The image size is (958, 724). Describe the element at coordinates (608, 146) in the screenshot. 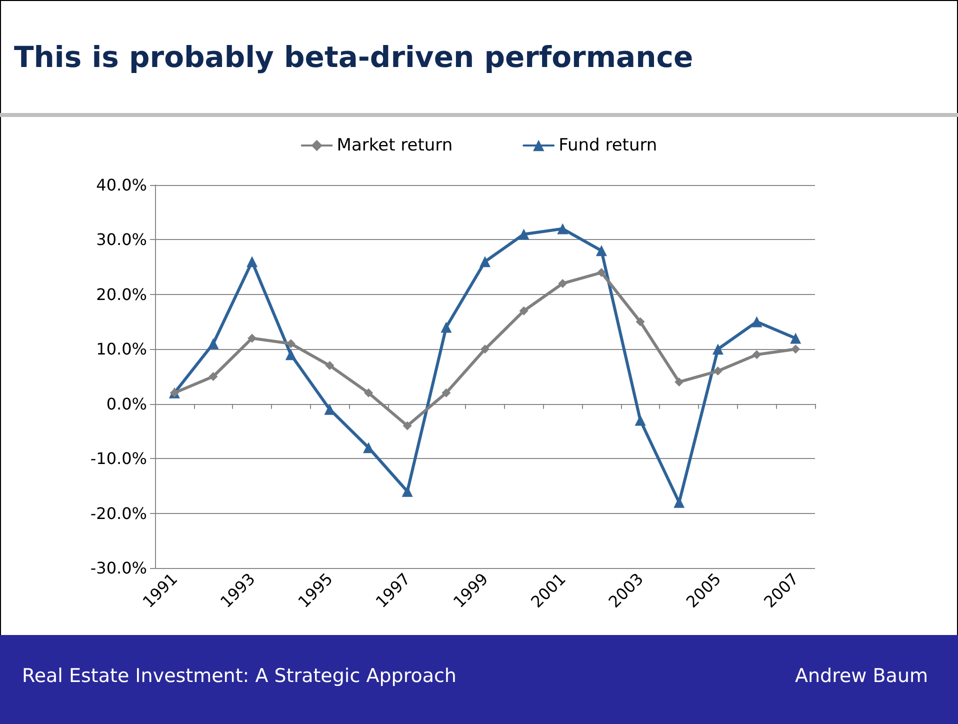

I see `legend-label: Fund return` at that location.